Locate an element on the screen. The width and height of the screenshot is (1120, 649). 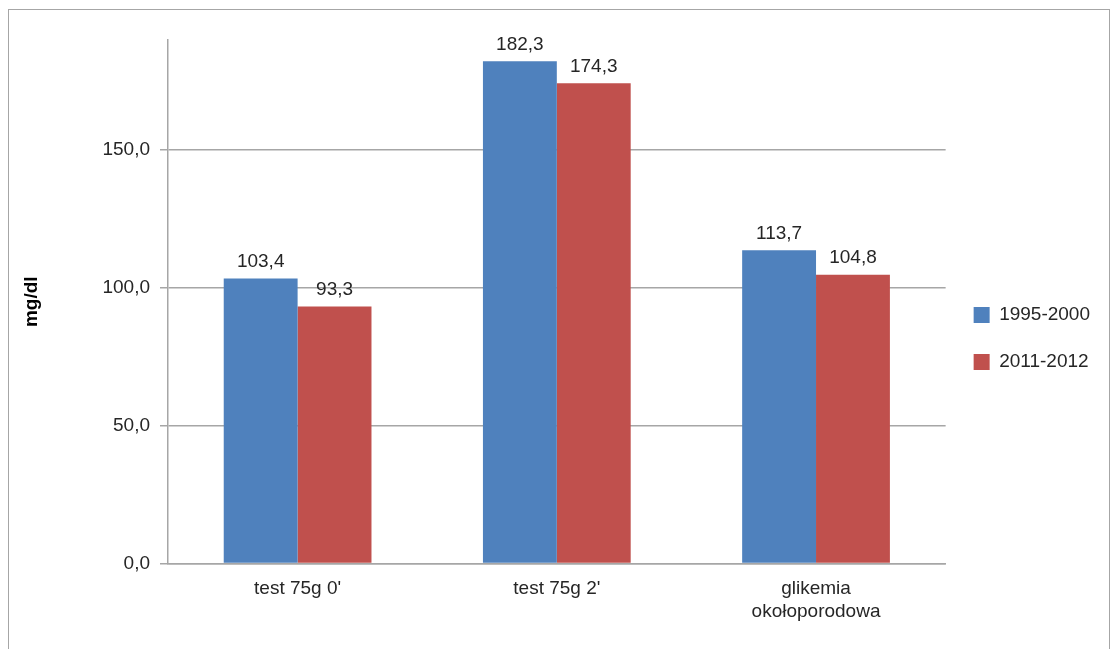
y-tick-label: 0,0 is located at coordinates (136, 562).